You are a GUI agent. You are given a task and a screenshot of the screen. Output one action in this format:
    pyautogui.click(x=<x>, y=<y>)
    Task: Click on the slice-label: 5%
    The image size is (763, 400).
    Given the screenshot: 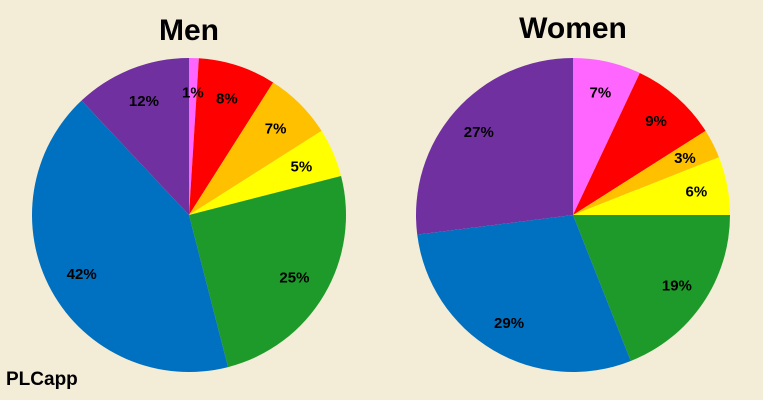 What is the action you would take?
    pyautogui.click(x=302, y=166)
    